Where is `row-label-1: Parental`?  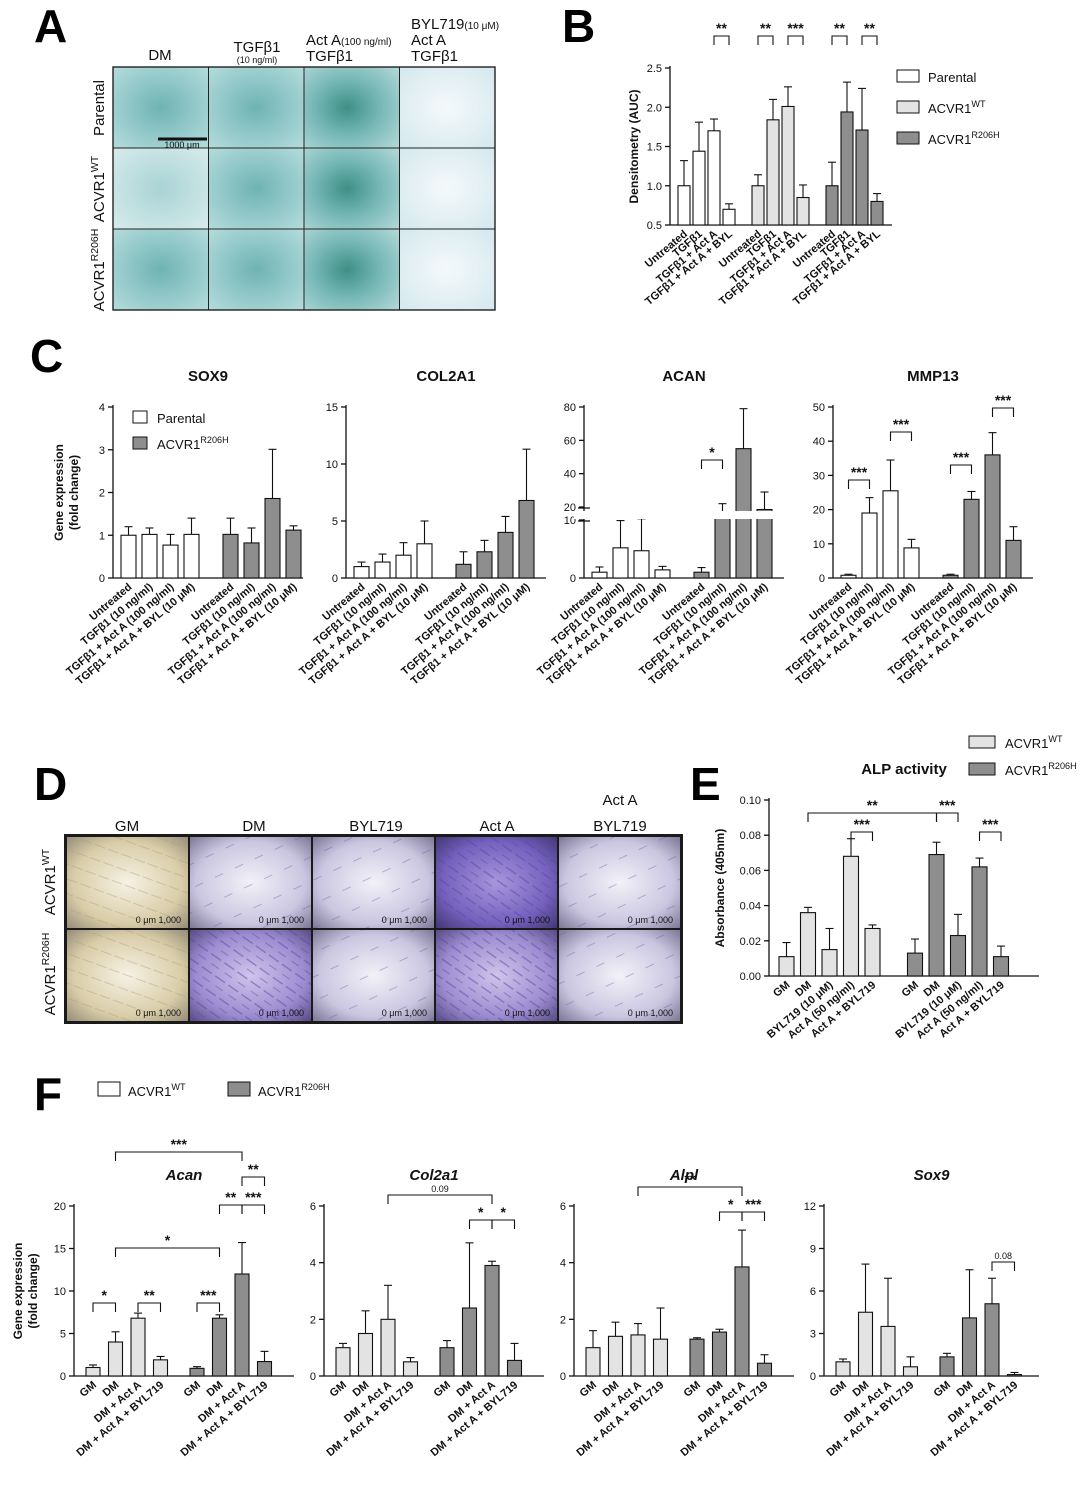 row-label-1: Parental is located at coordinates (99, 108).